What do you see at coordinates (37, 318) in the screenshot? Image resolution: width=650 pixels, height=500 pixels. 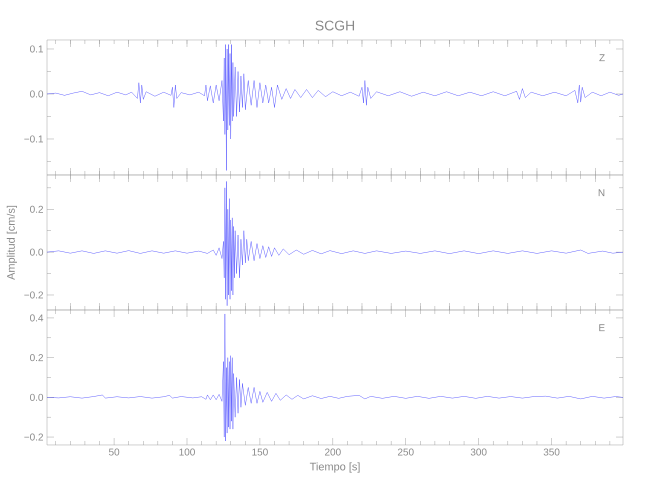 I see `y-tick-label: 0.4` at bounding box center [37, 318].